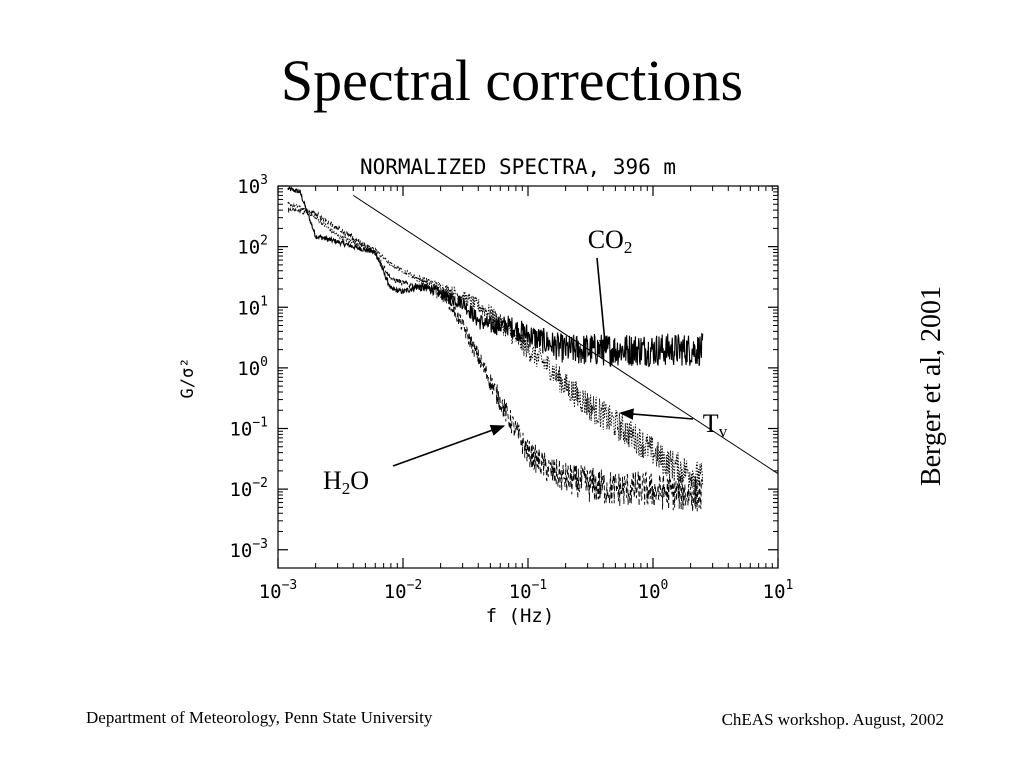 The image size is (1024, 768). I want to click on series-label-part: T, so click(711, 423).